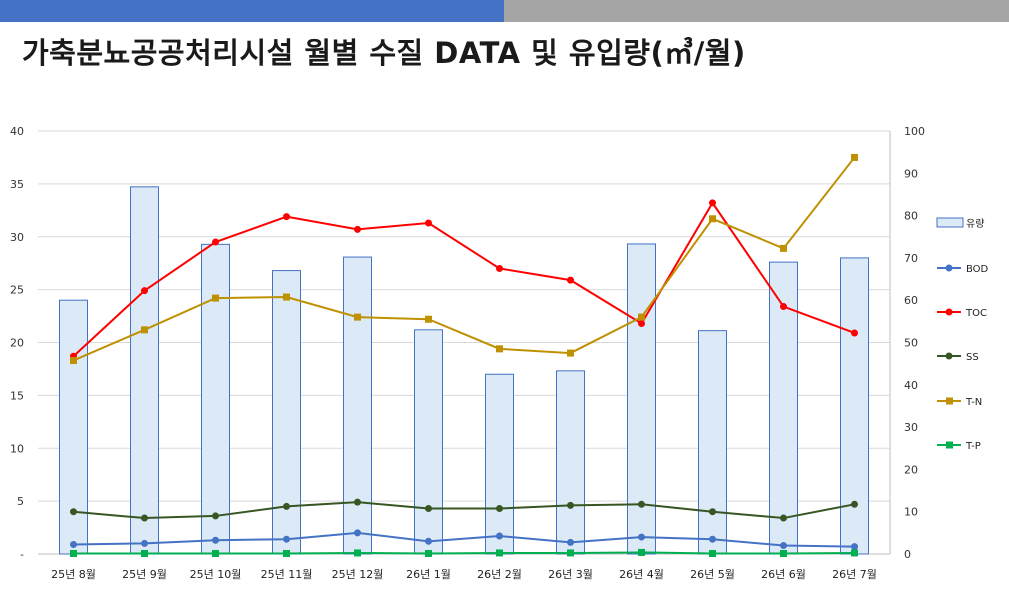  I want to click on left-axis-tick: 15, so click(17, 395).